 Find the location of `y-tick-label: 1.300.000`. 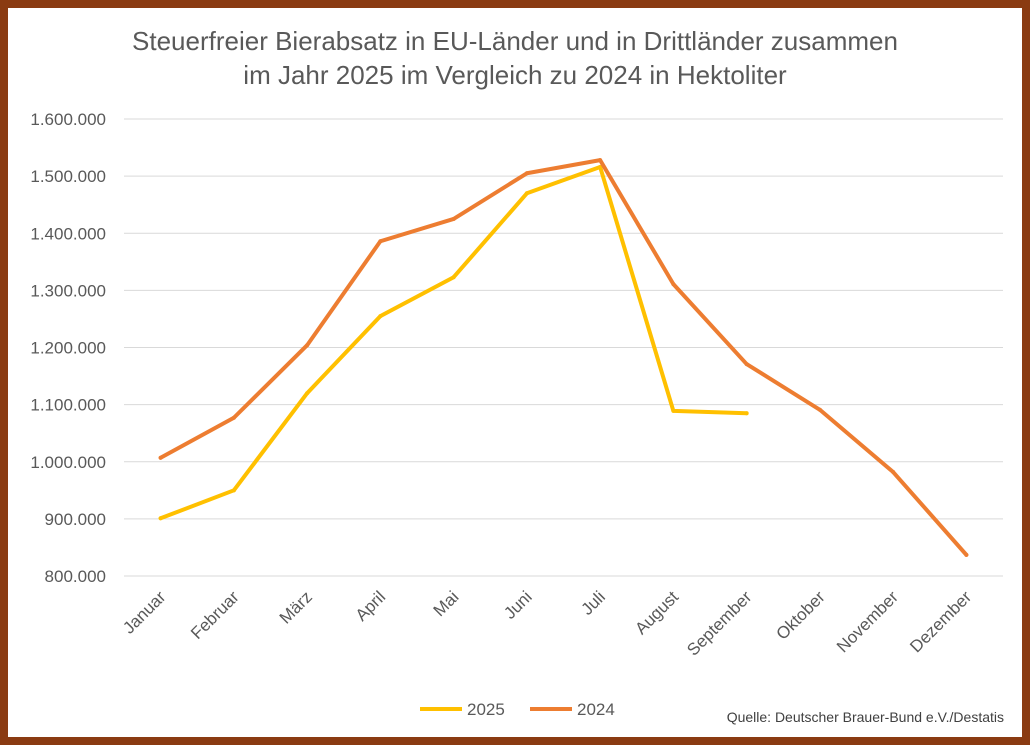

y-tick-label: 1.300.000 is located at coordinates (68, 290).